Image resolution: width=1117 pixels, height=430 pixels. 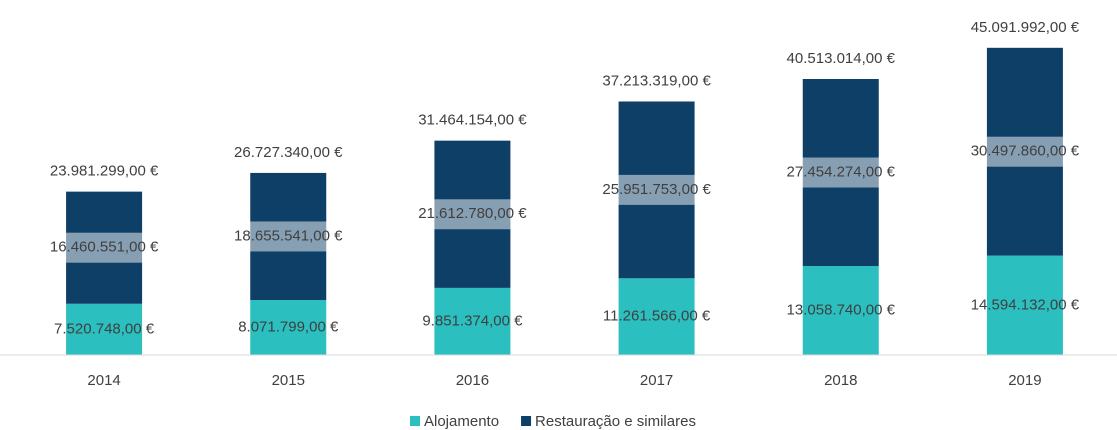 I want to click on total-label: 23.981.299,00 €, so click(x=104, y=171).